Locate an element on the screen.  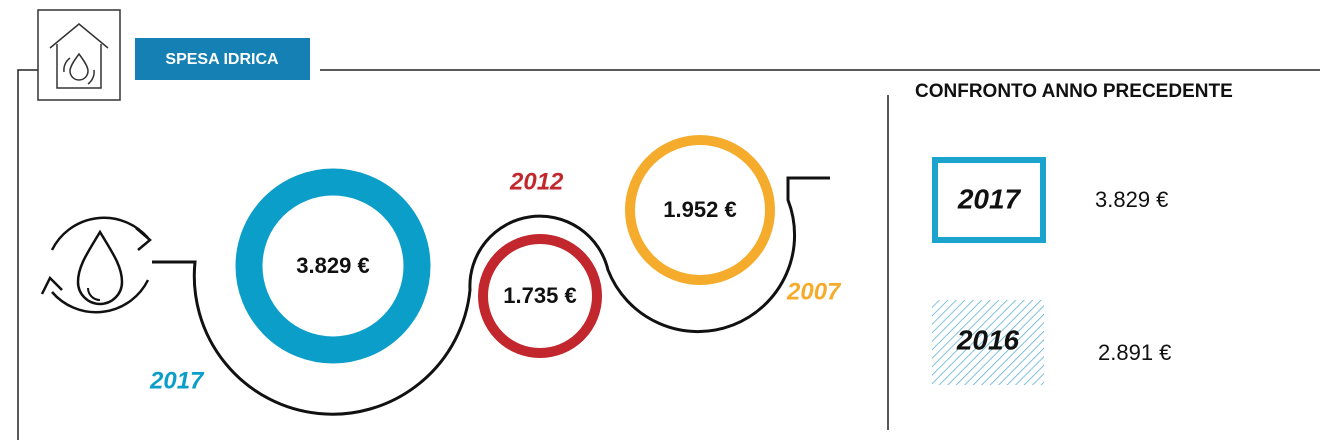
circle-amount: 1.735 € is located at coordinates (539, 295).